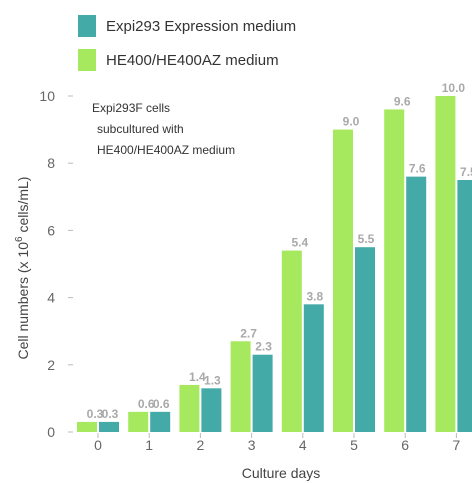 This screenshot has height=483, width=472. What do you see at coordinates (87, 426) in the screenshot?
I see `bar-series0-day0` at bounding box center [87, 426].